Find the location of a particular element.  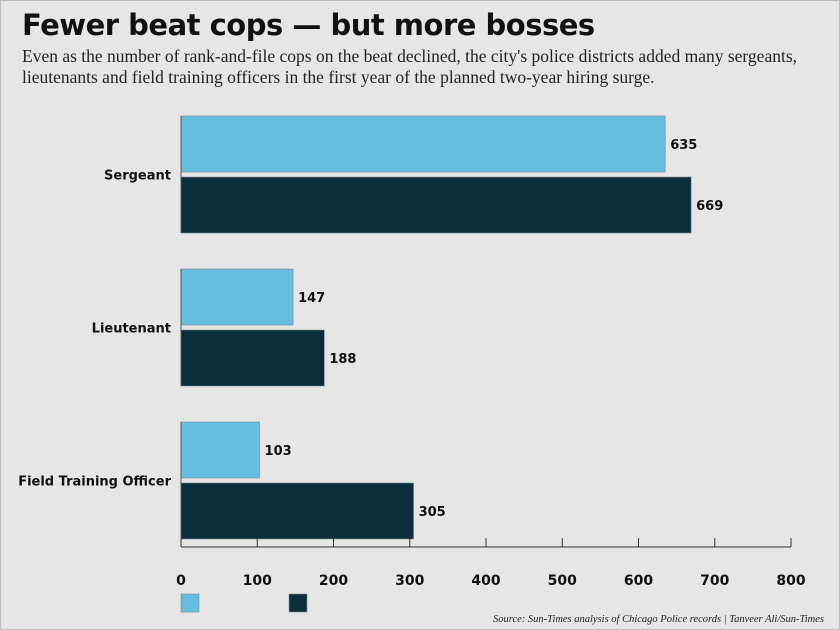

data-label: 305 is located at coordinates (432, 512).